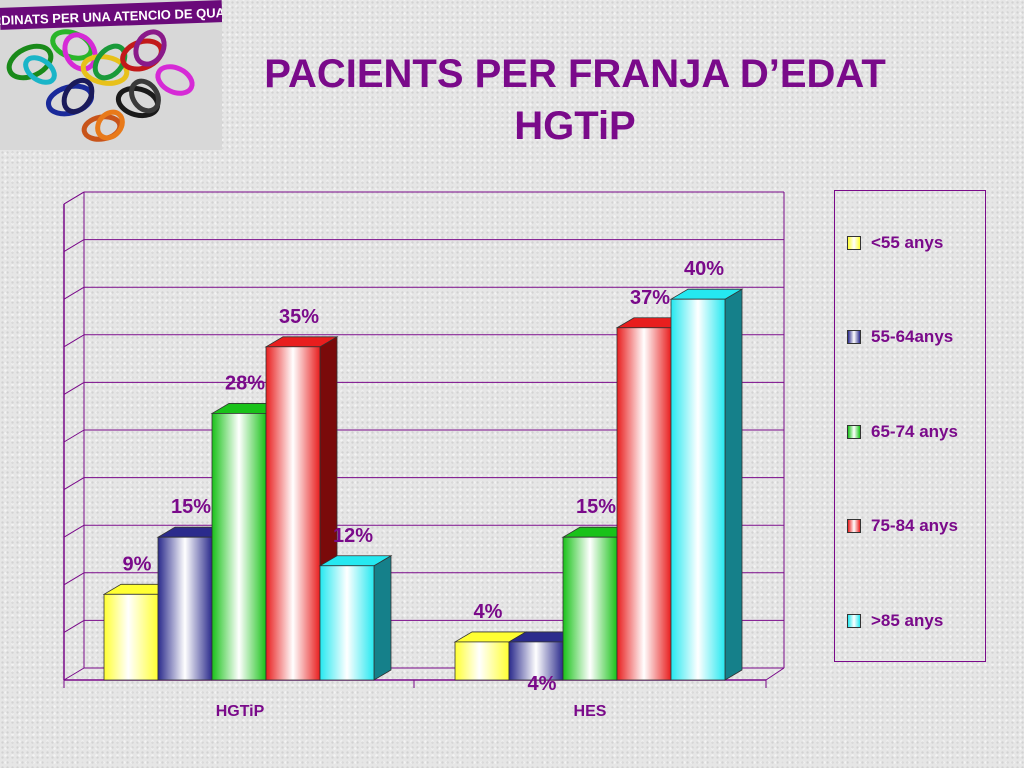  I want to click on legend-label: <55 anys, so click(907, 242).